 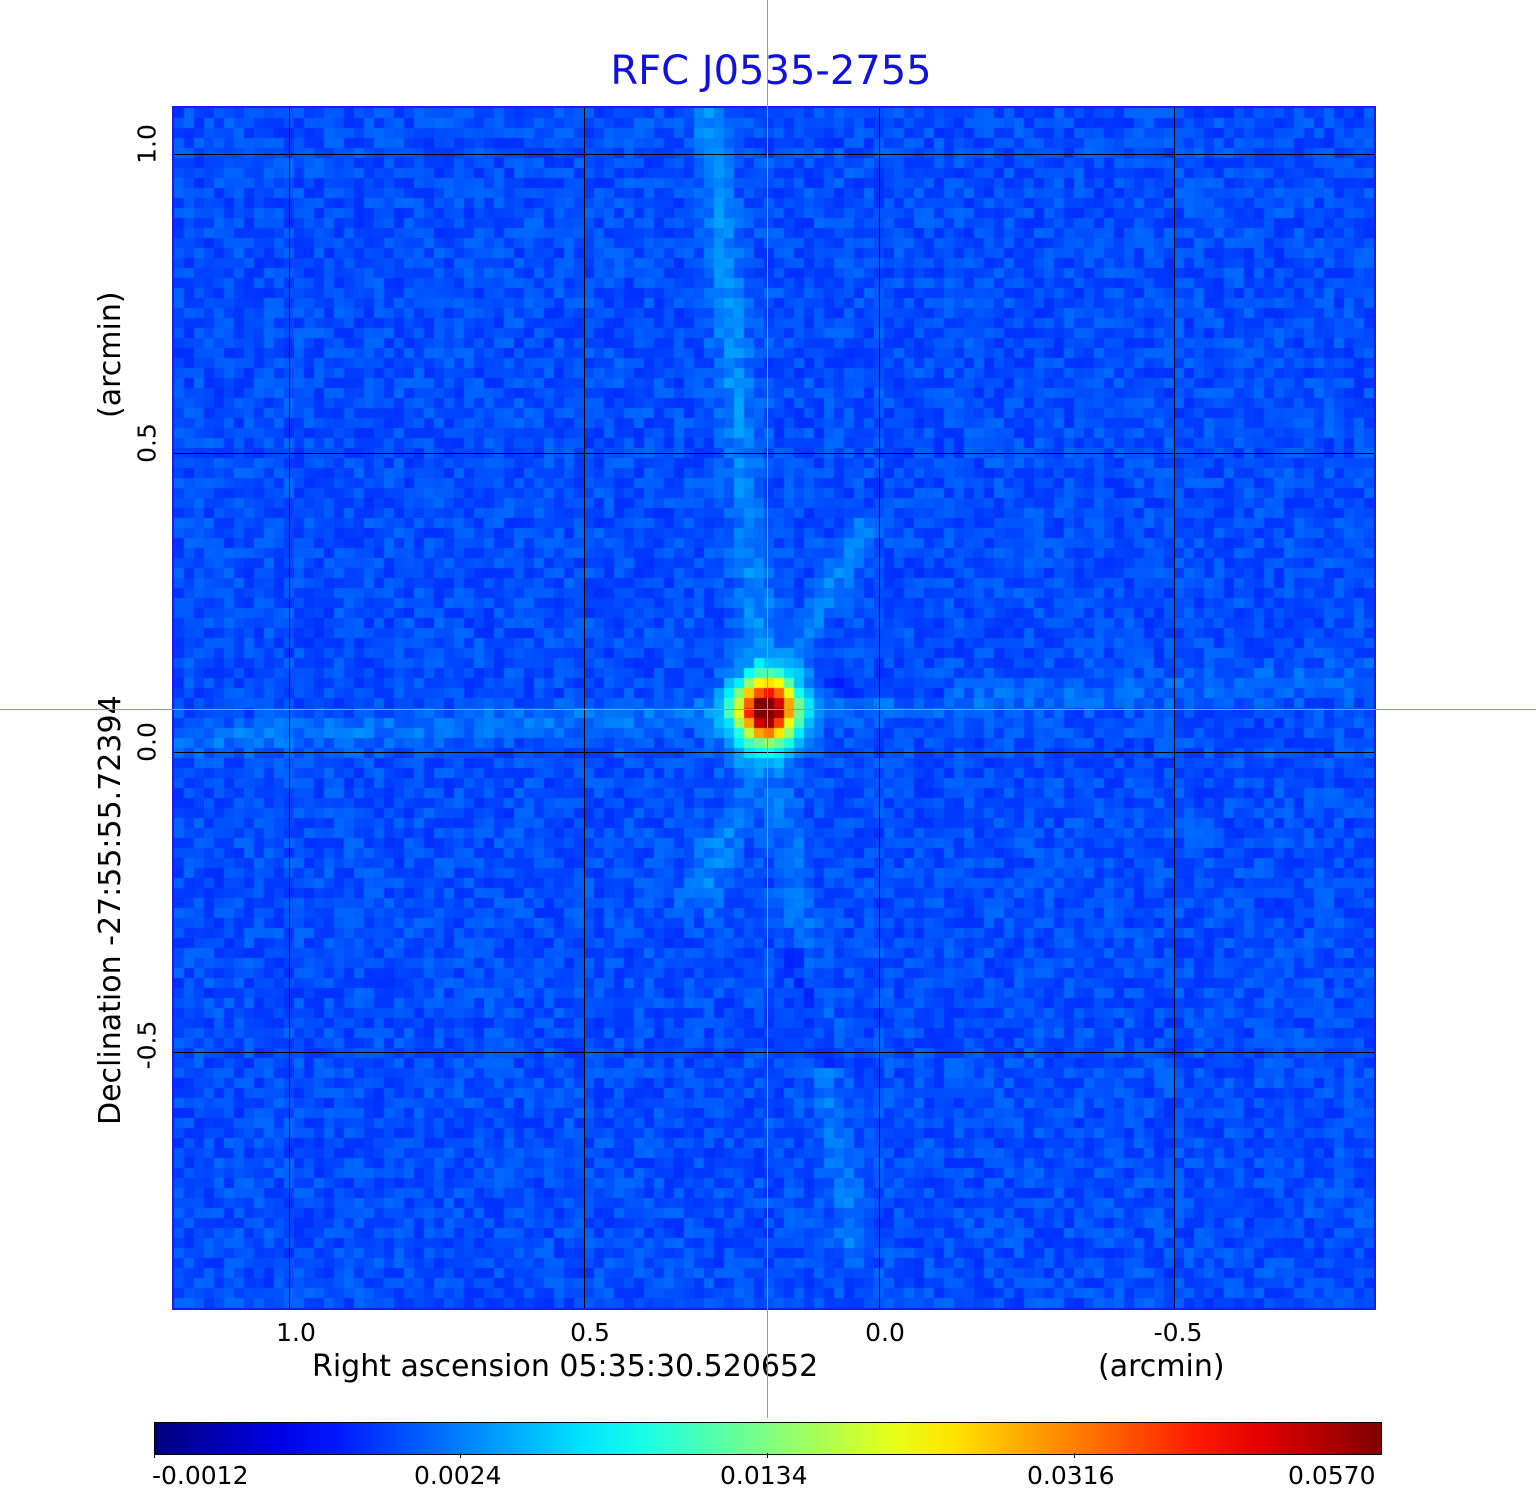 I want to click on colorbar-tick-label: -0.0012, so click(x=200, y=1475).